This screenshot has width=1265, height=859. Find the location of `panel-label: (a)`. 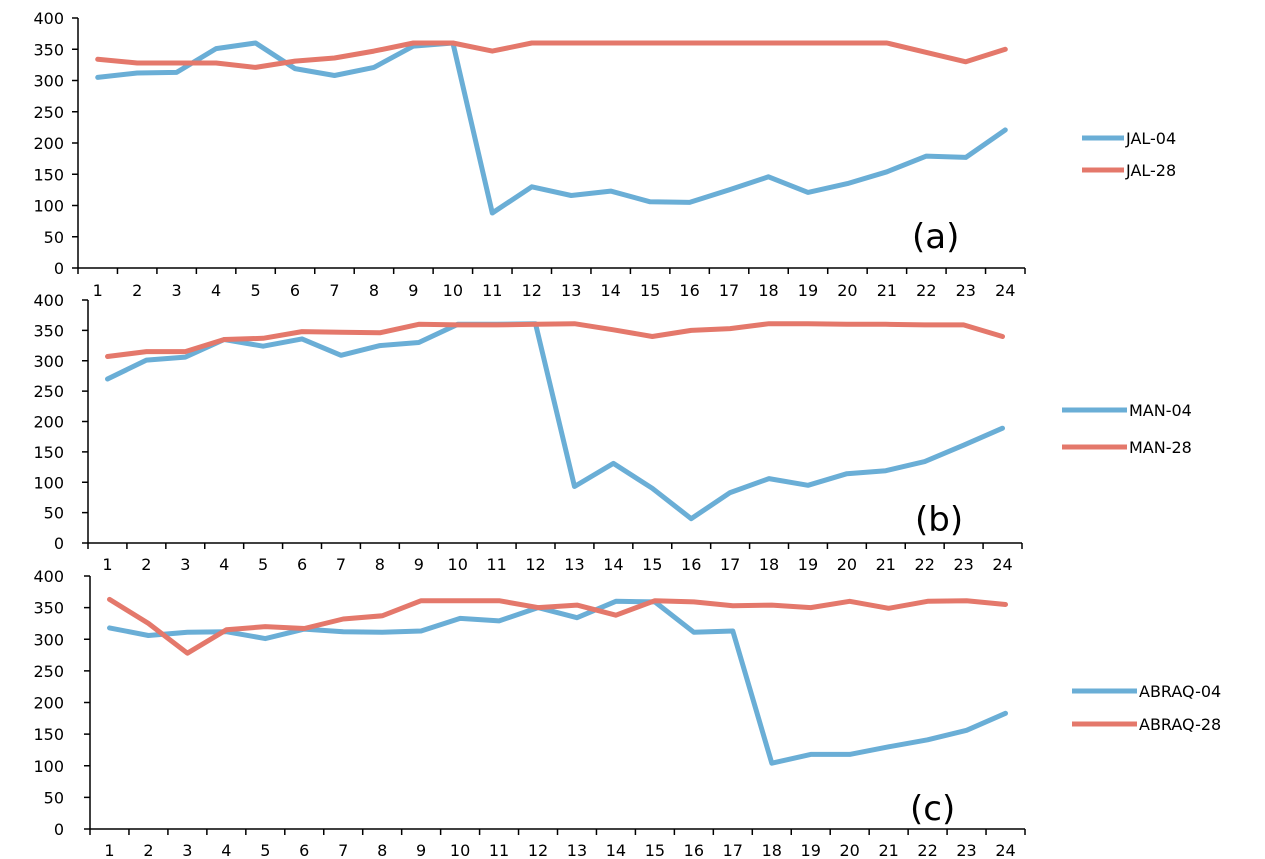

panel-label: (a) is located at coordinates (935, 237).